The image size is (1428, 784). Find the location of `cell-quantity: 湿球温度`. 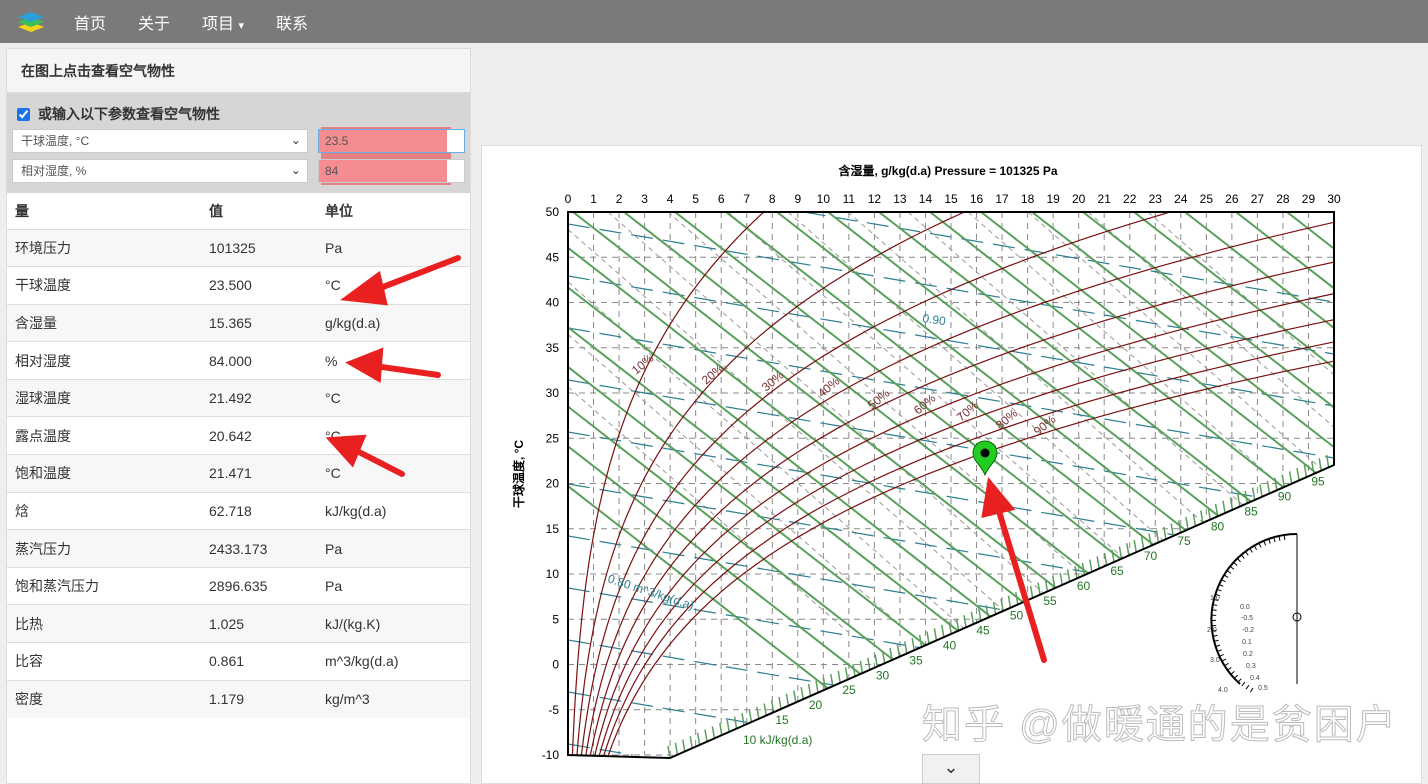

cell-quantity: 湿球温度 is located at coordinates (104, 397).